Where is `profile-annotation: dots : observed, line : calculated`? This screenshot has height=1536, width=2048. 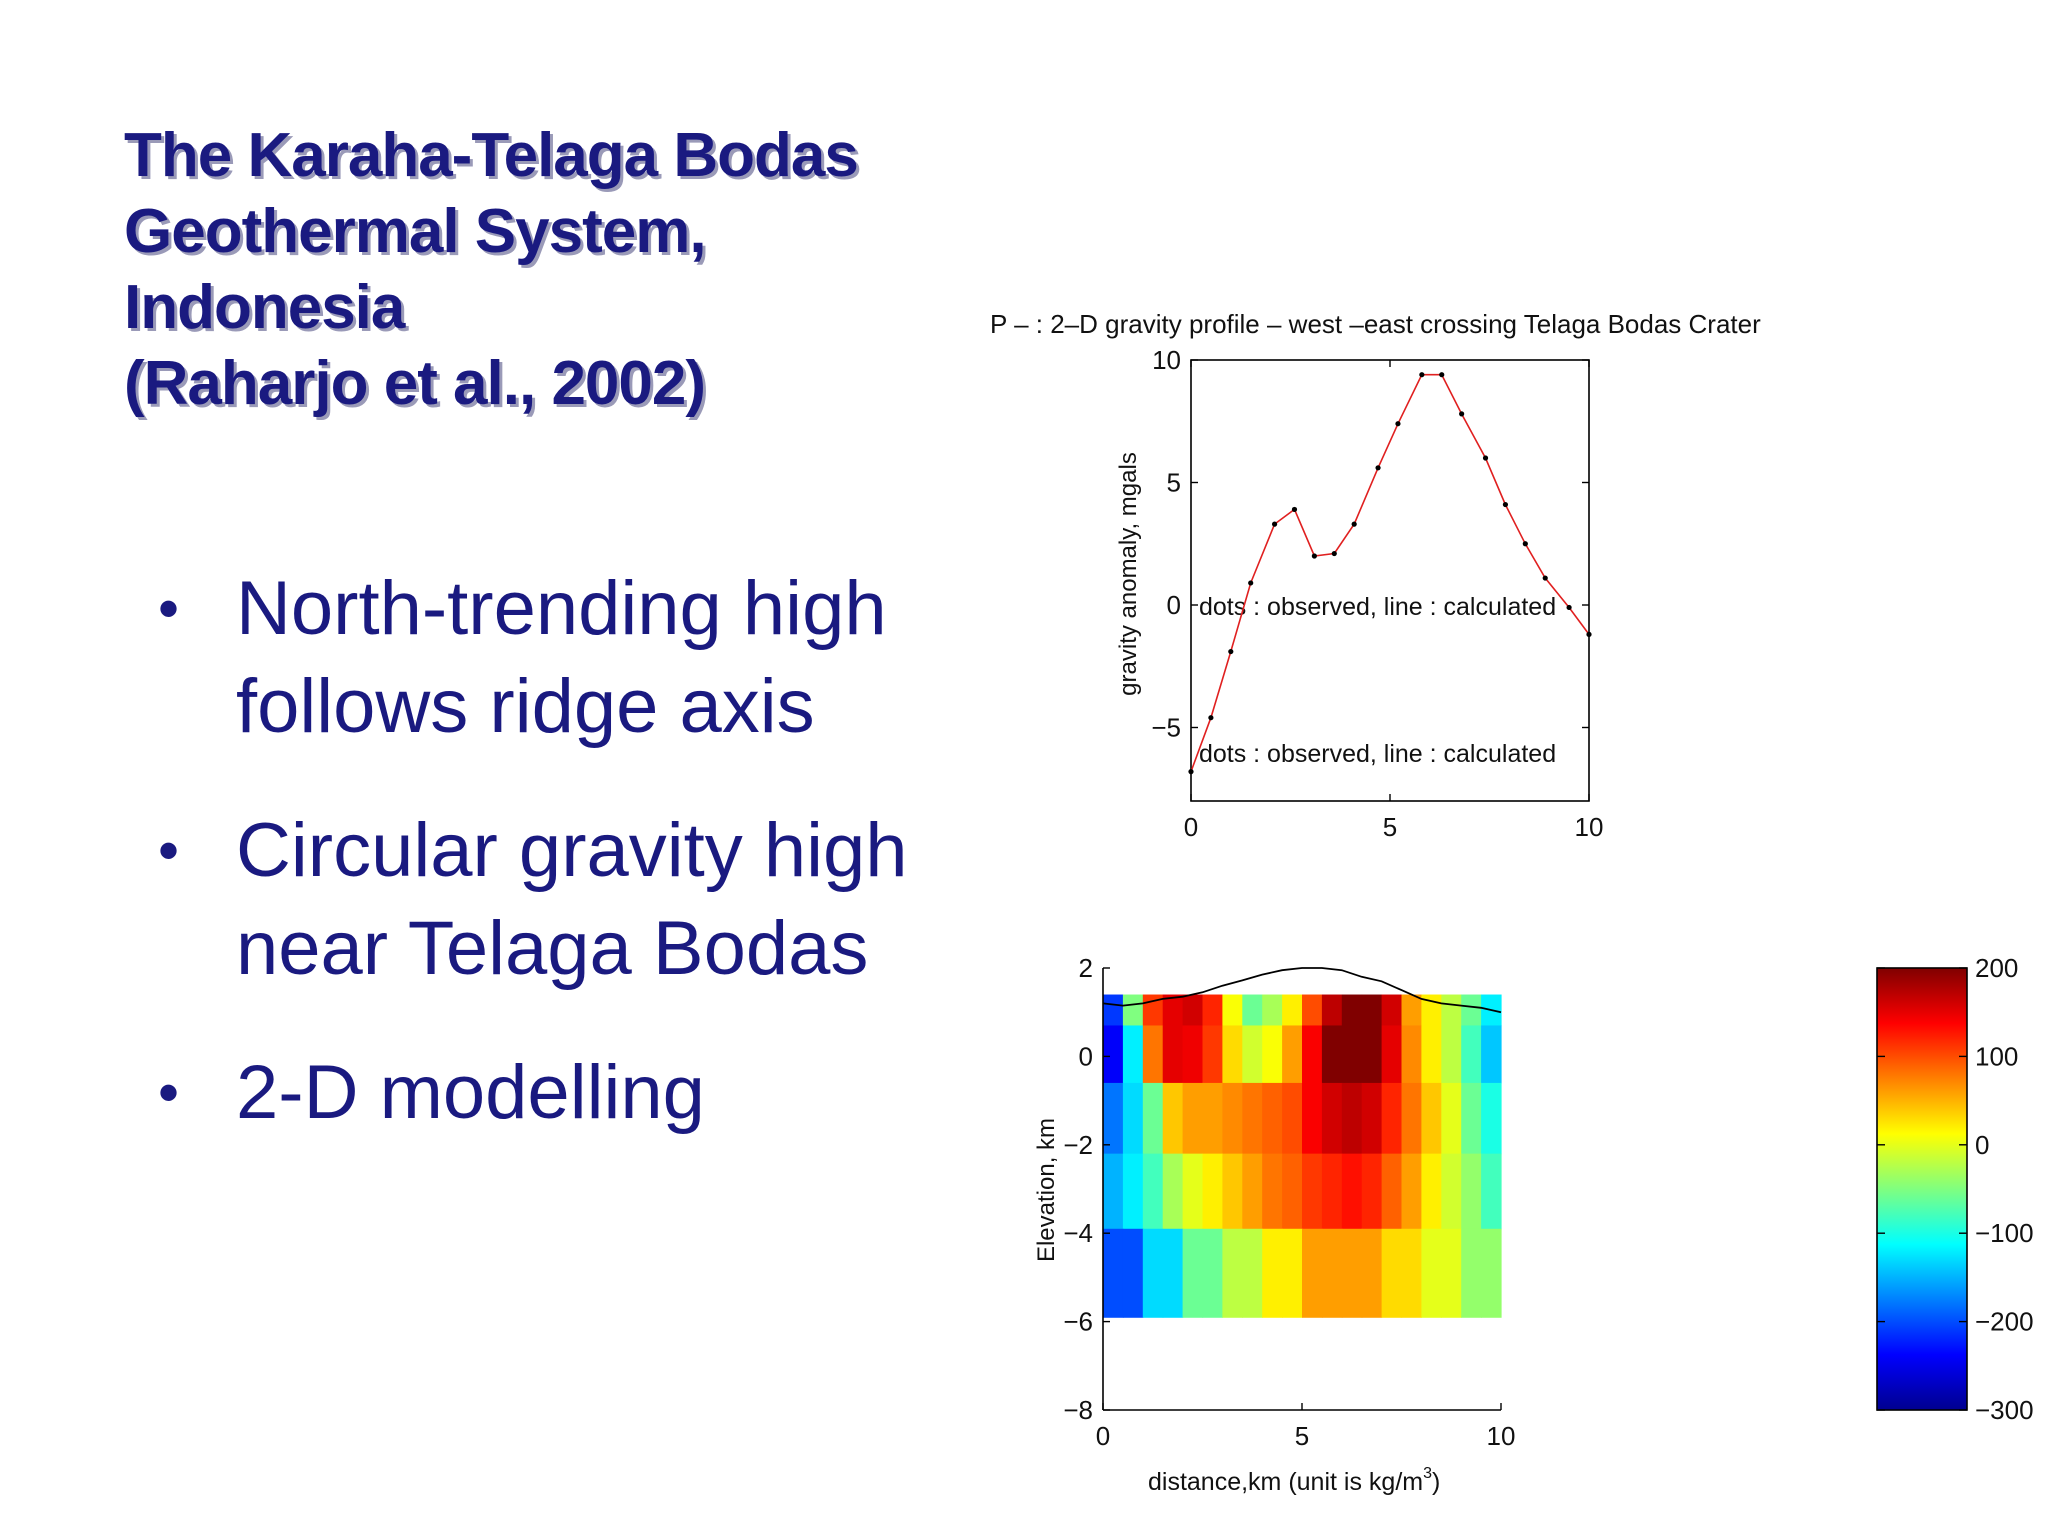 profile-annotation: dots : observed, line : calculated is located at coordinates (1377, 754).